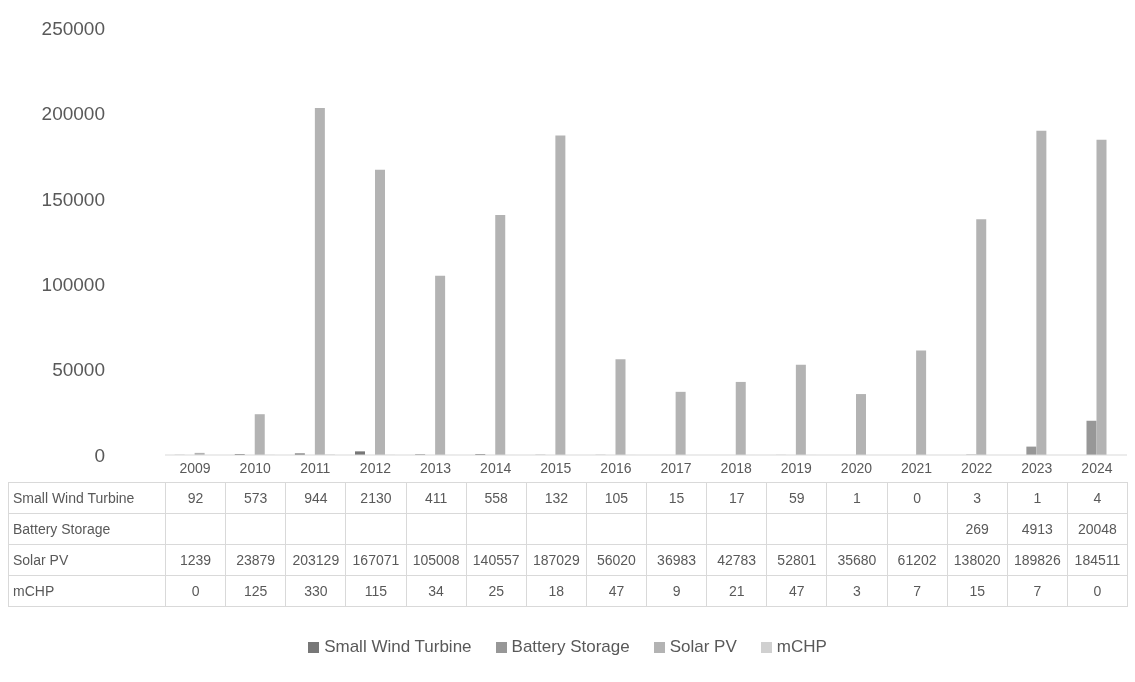  What do you see at coordinates (556, 467) in the screenshot?
I see `x-tick-label: 2015` at bounding box center [556, 467].